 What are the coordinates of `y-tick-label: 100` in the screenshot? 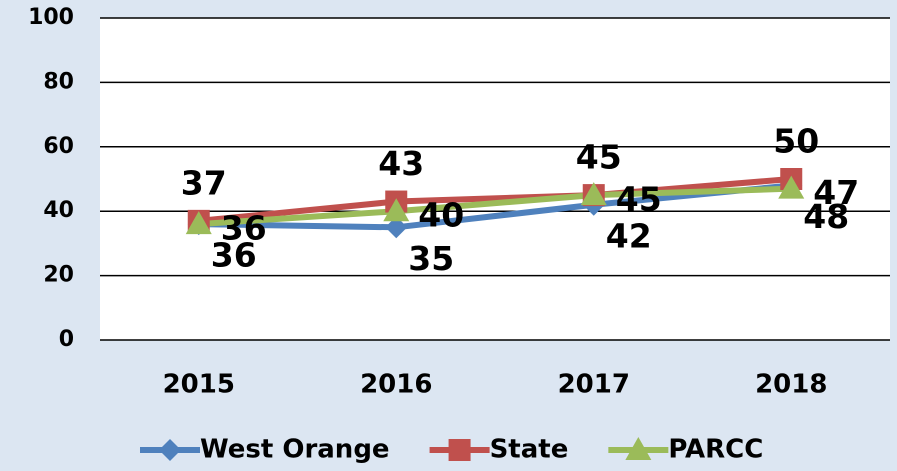 It's located at (51, 17).